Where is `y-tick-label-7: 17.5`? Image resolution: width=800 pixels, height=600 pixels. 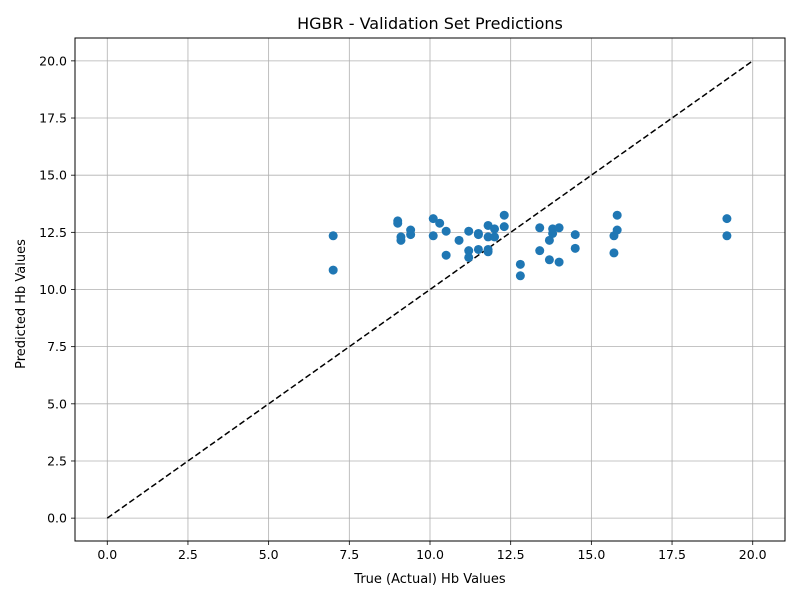 y-tick-label-7: 17.5 is located at coordinates (53, 118).